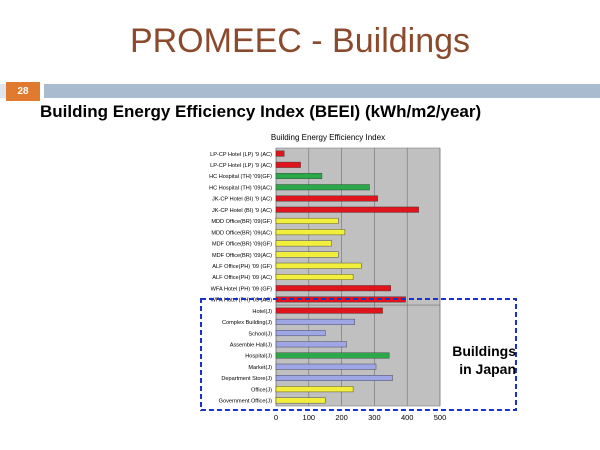 The width and height of the screenshot is (600, 450). Describe the element at coordinates (261, 390) in the screenshot. I see `category-label: Office(J)` at that location.